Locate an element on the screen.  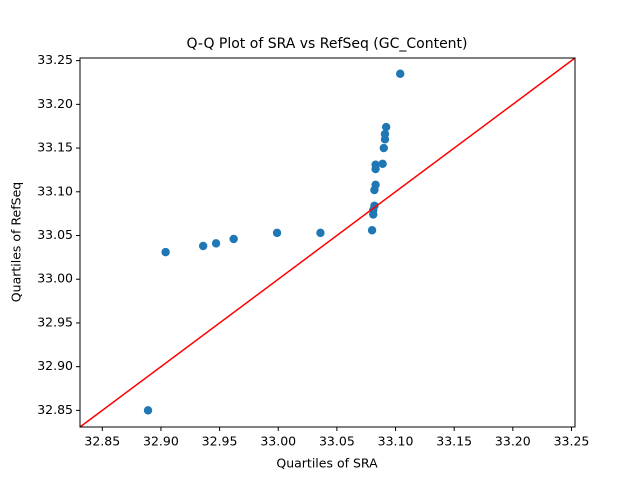
y-tick-label: 33.05 is located at coordinates (55, 234).